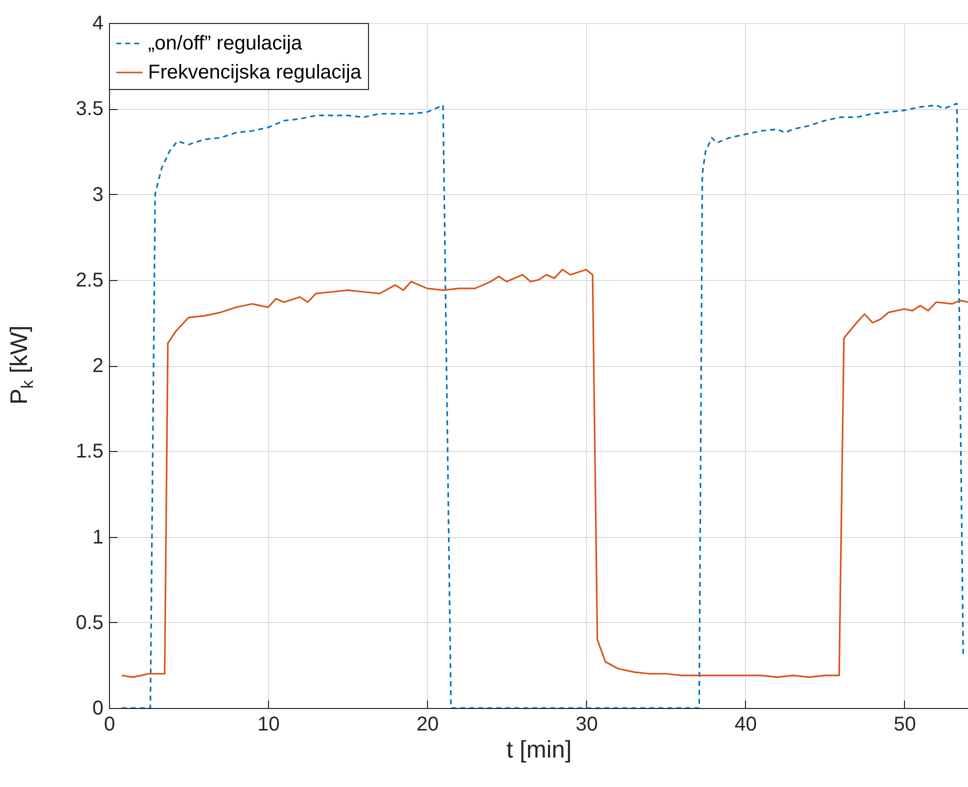  What do you see at coordinates (90, 451) in the screenshot?
I see `y-tick-label: 1.5` at bounding box center [90, 451].